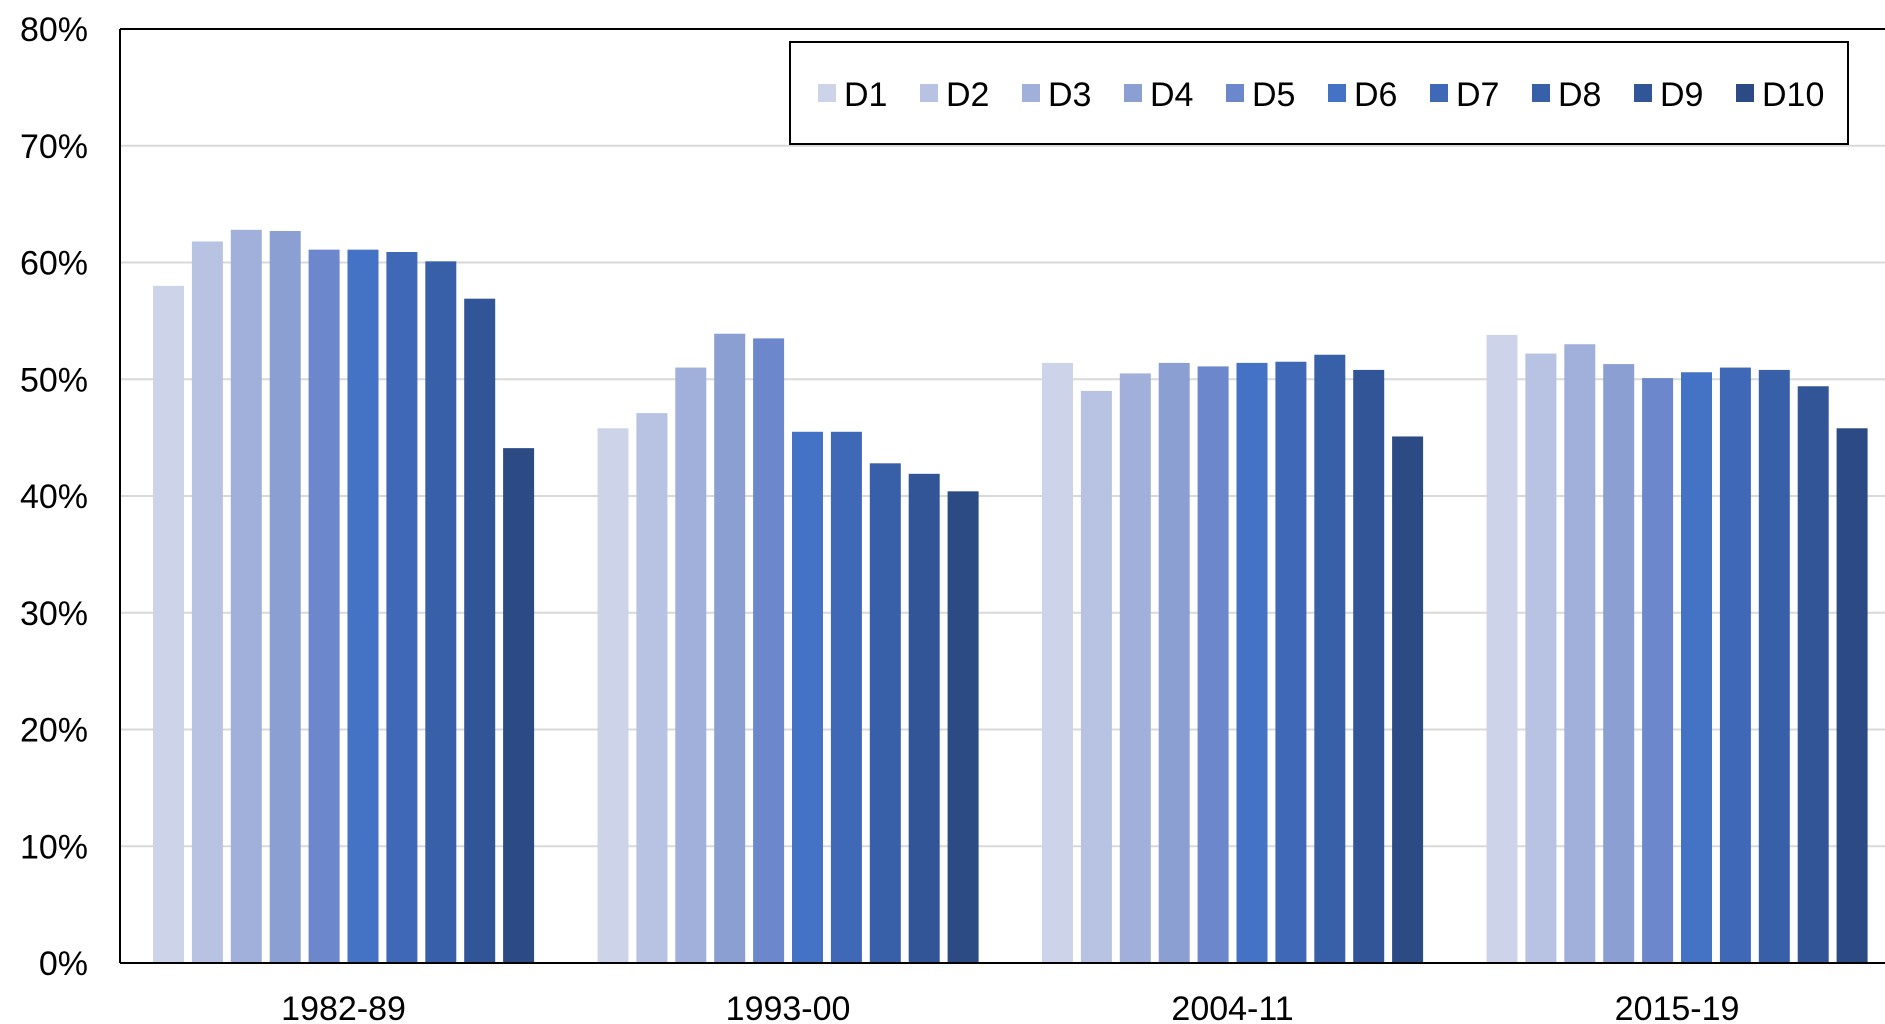 The image size is (1885, 1024). Describe the element at coordinates (343, 1007) in the screenshot. I see `x-category-label: 1982-89` at that location.